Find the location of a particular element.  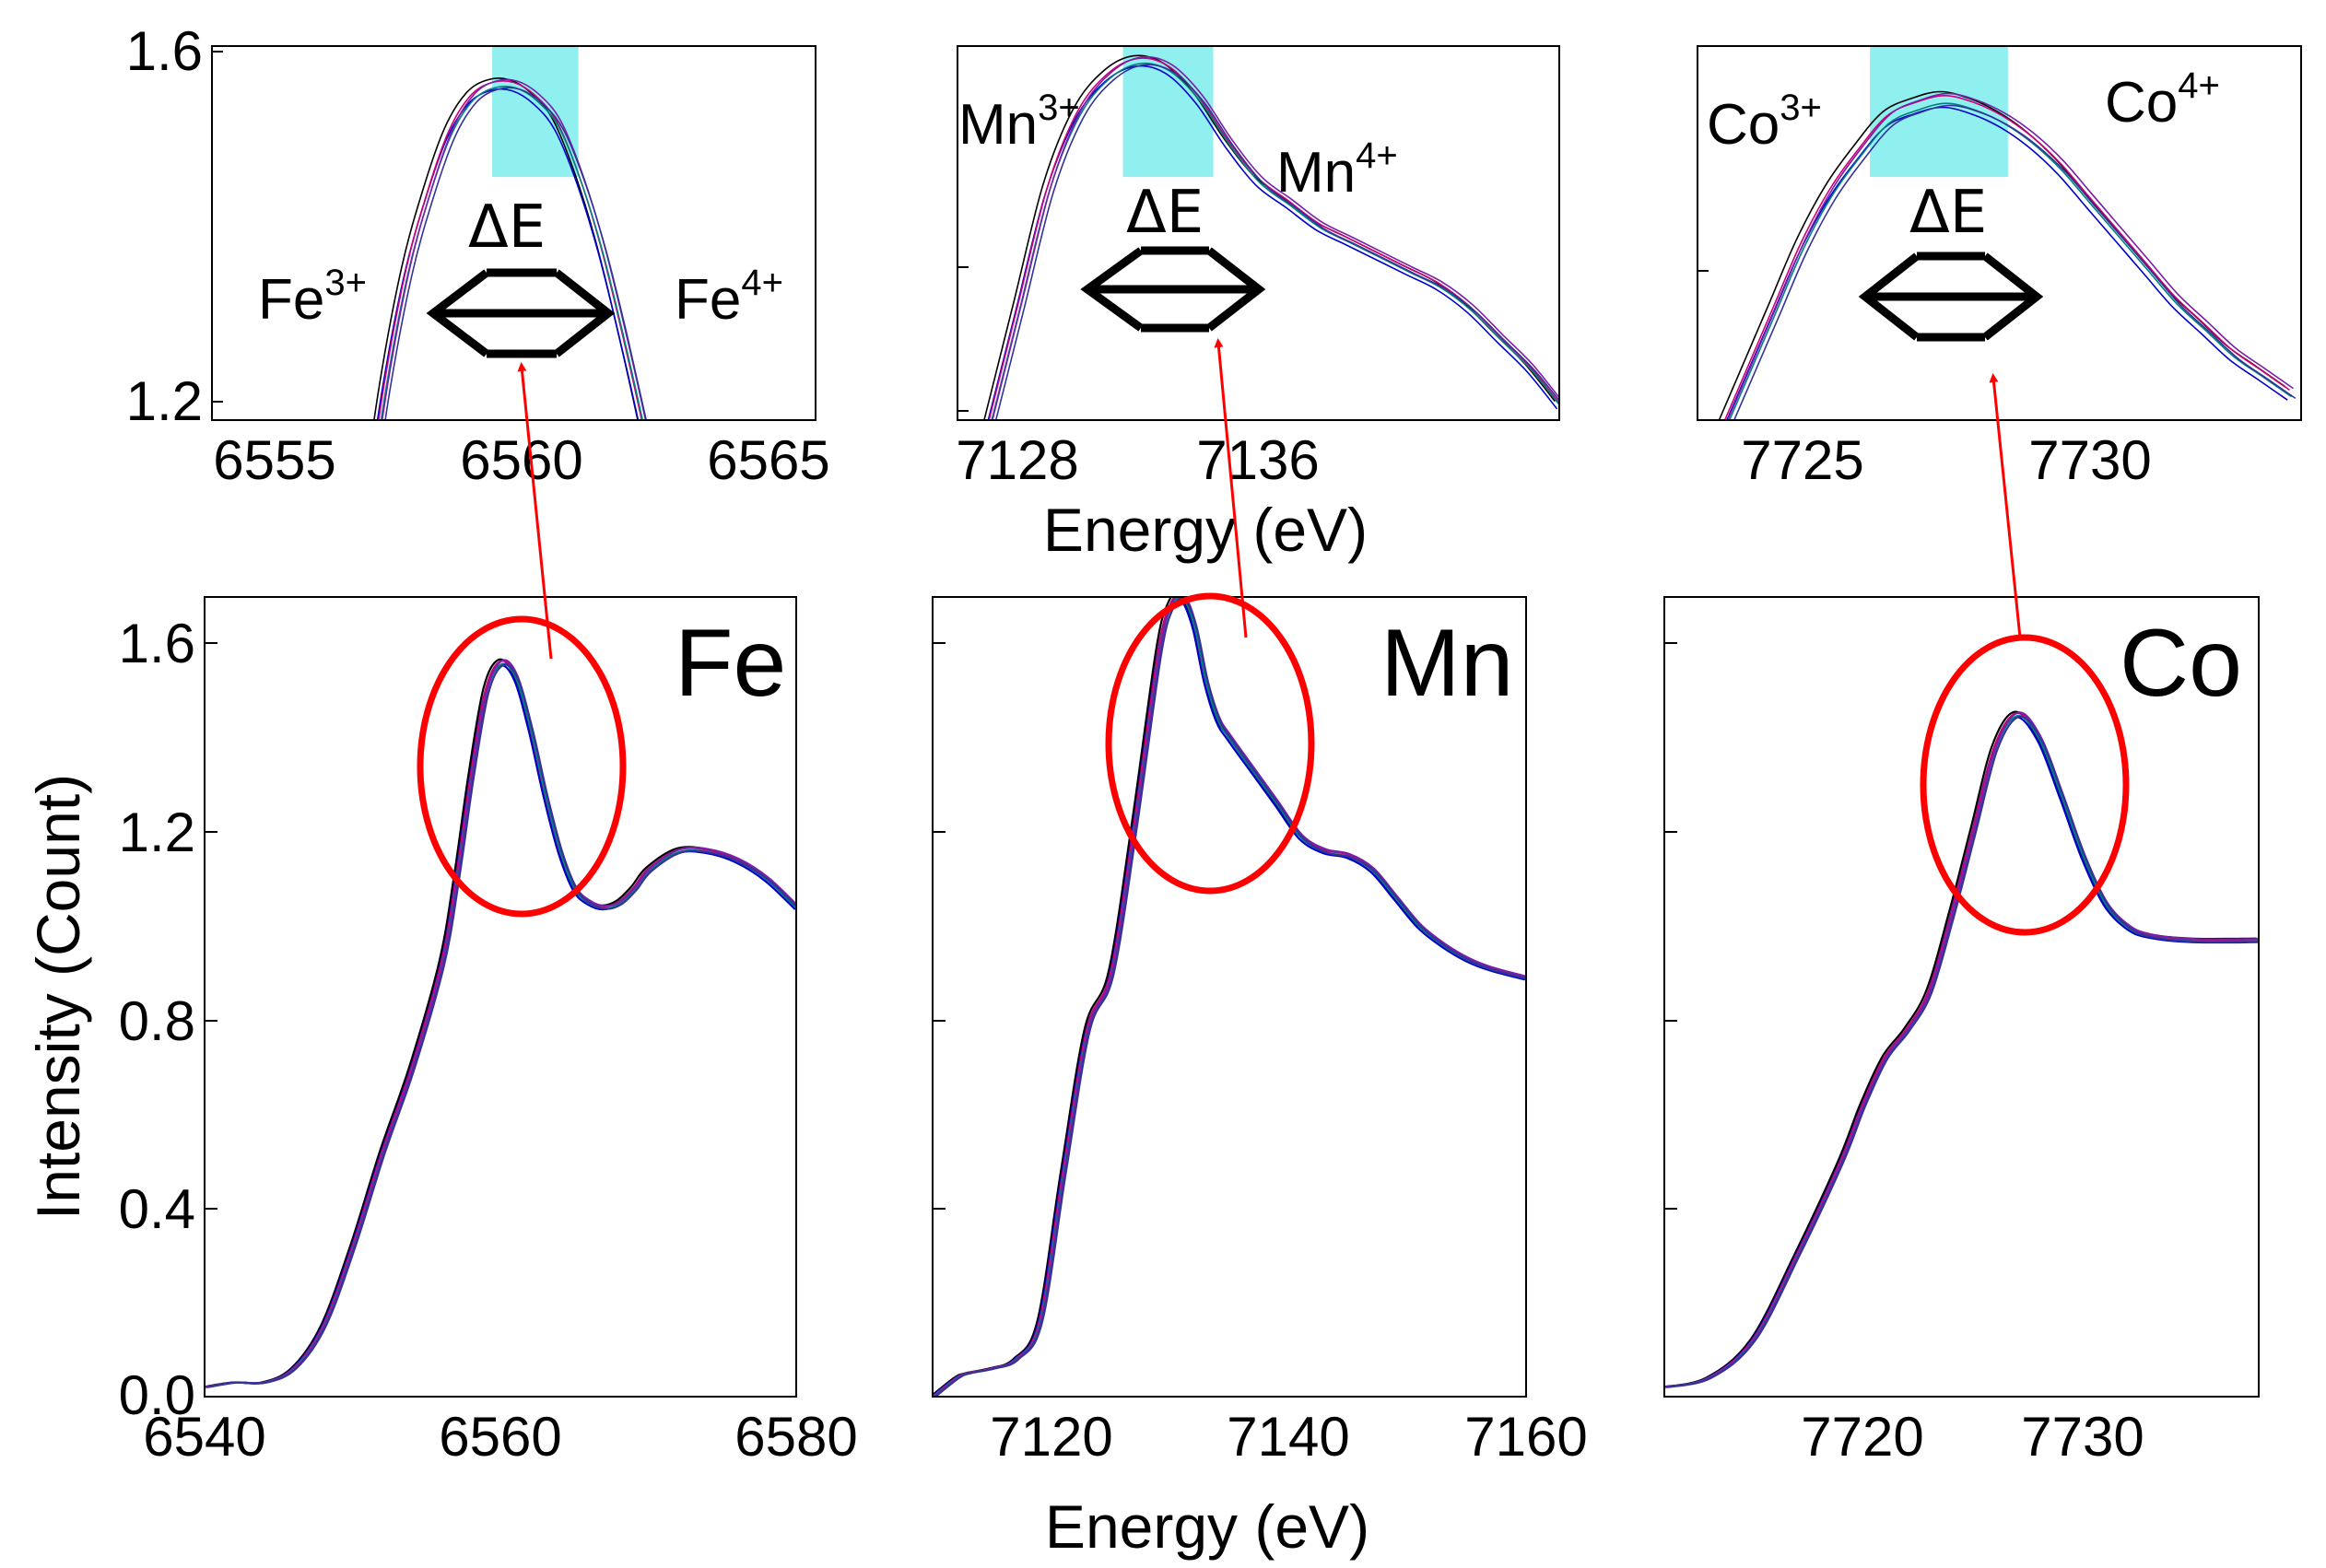

mn-double-arrow is located at coordinates (1173, 289).